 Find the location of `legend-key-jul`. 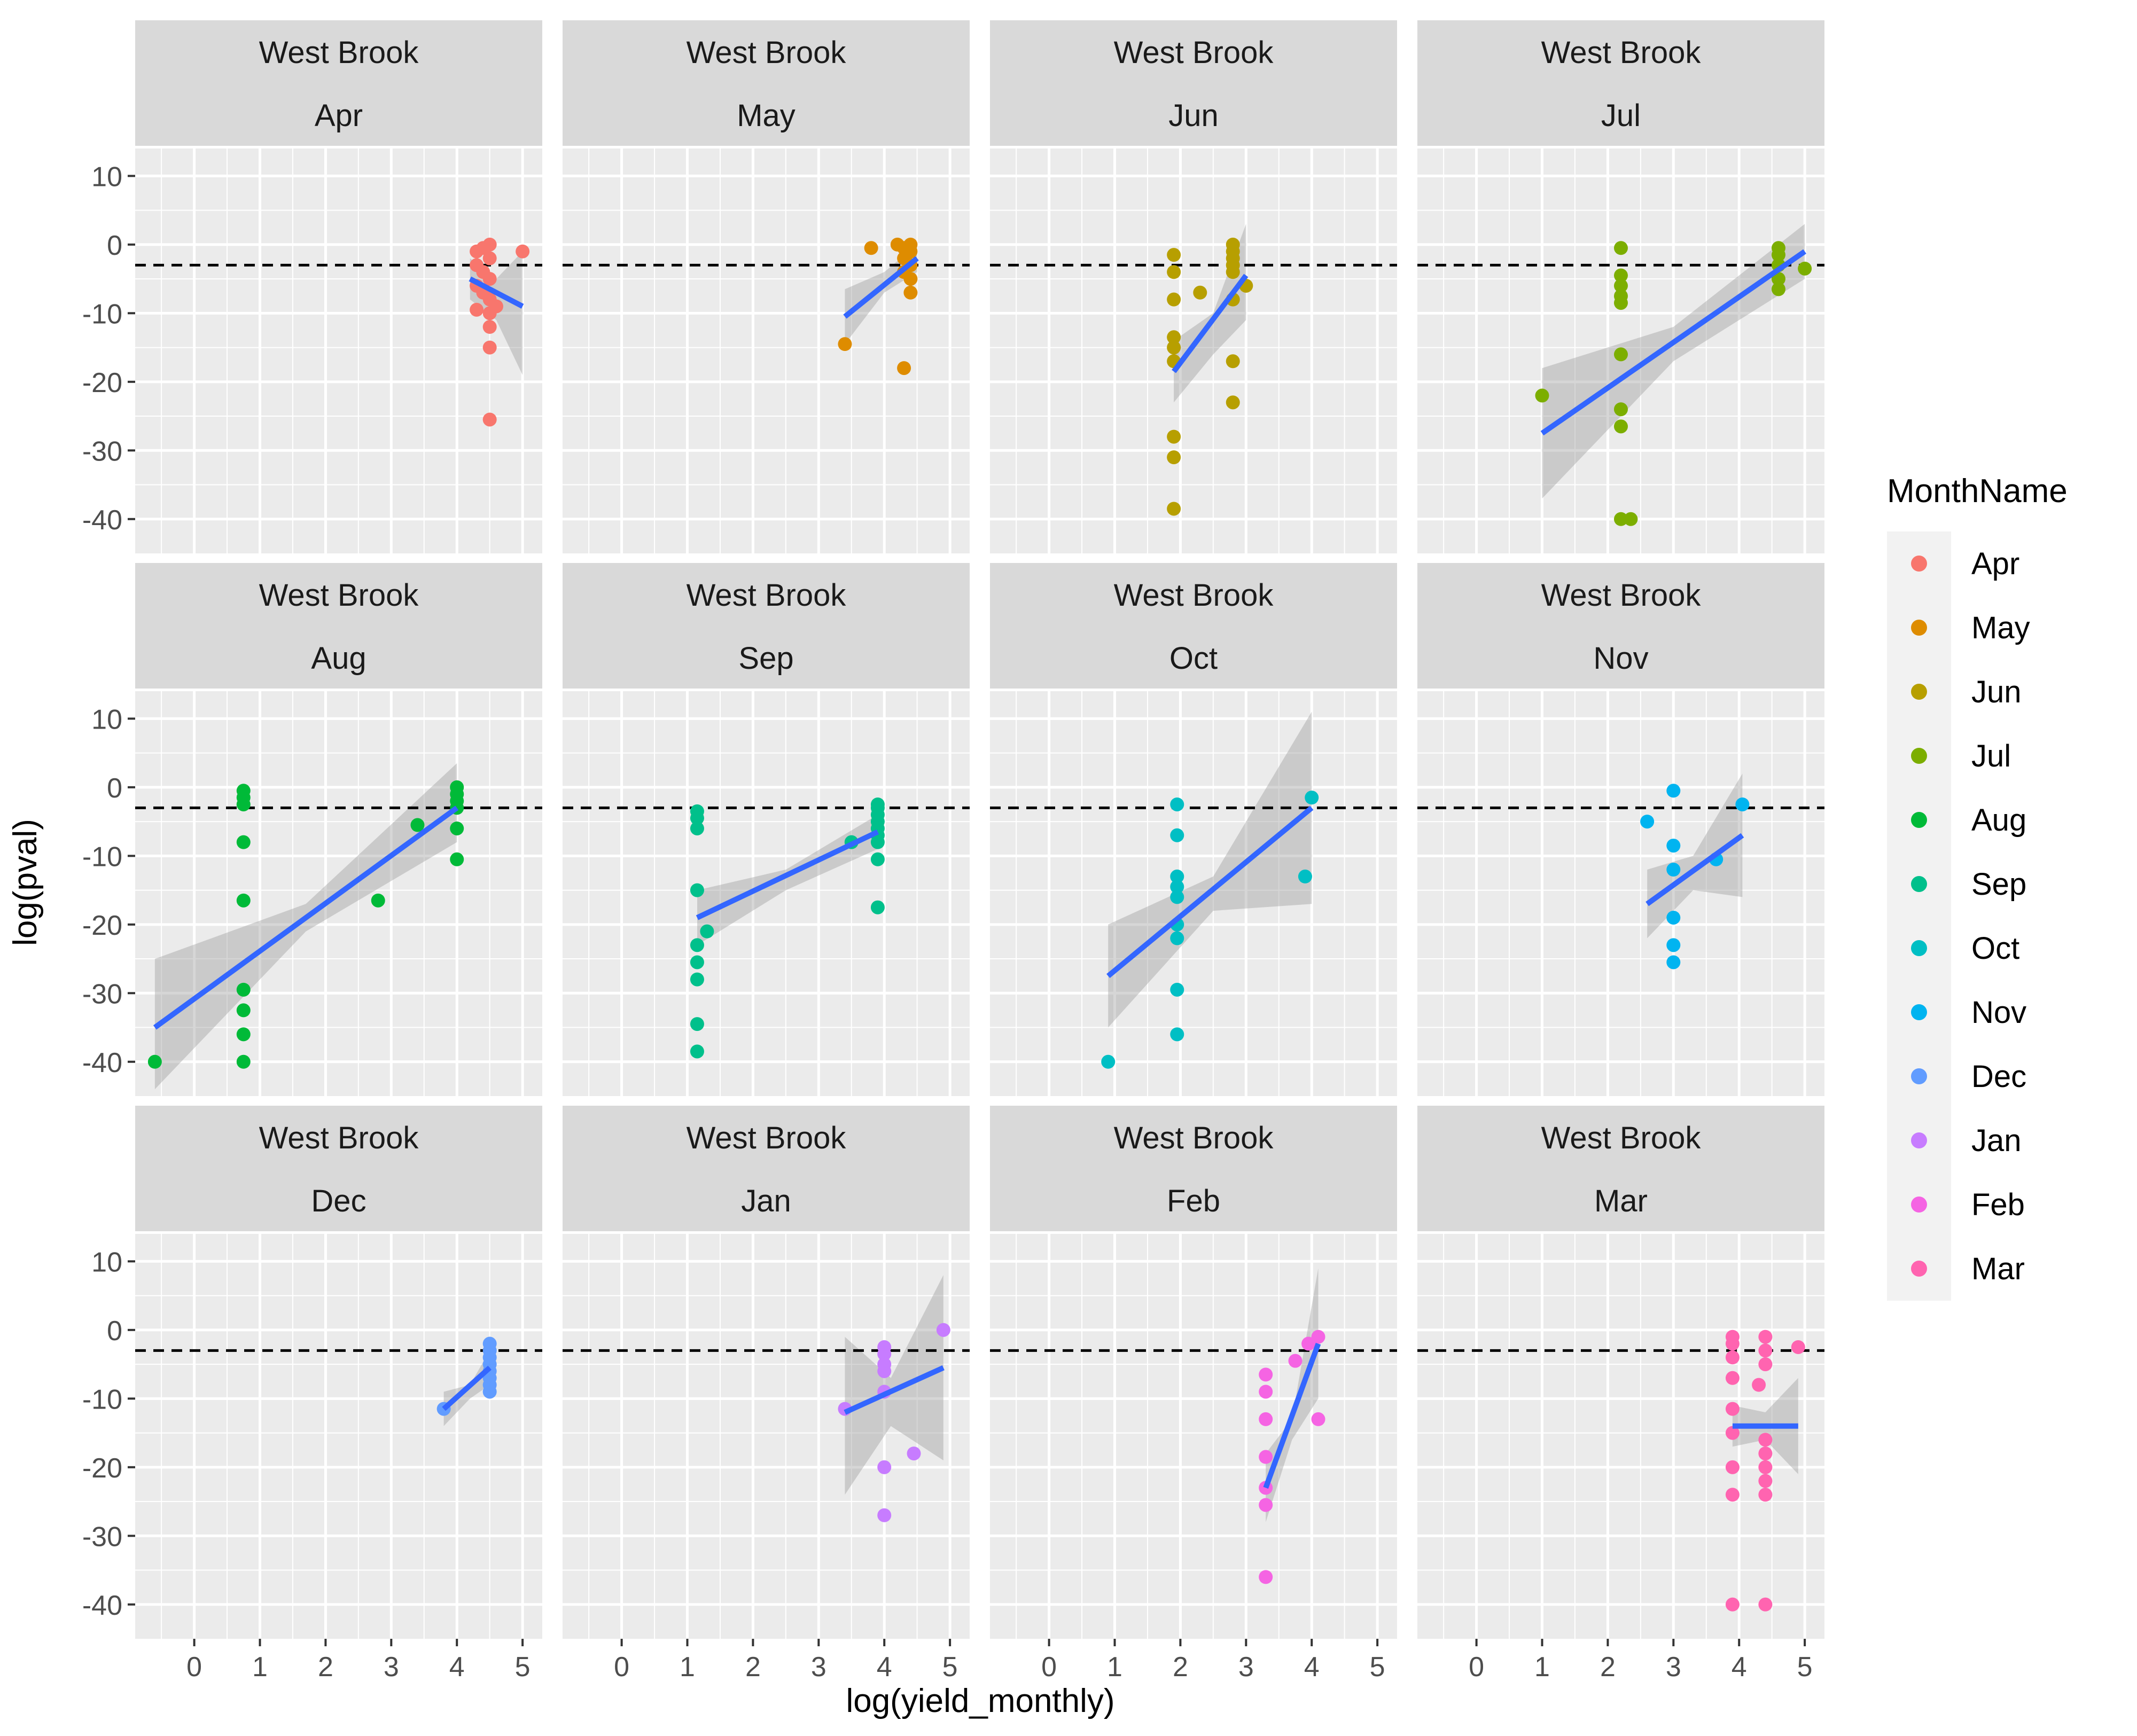

legend-key-jul is located at coordinates (1919, 756).